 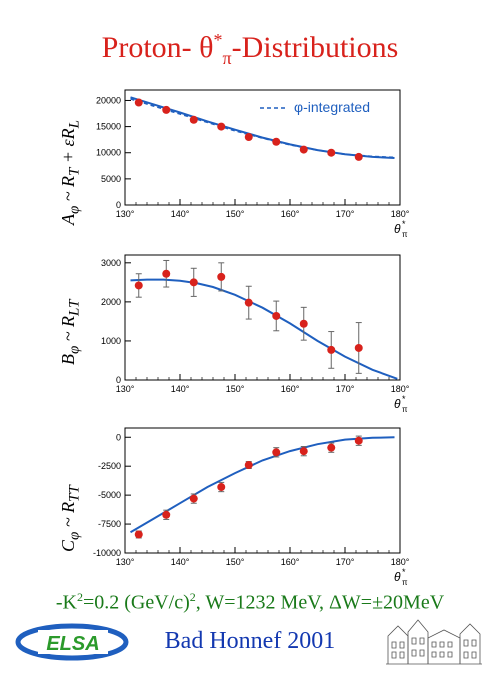 What do you see at coordinates (332, 107) in the screenshot?
I see `legend-label: φ-integrated` at bounding box center [332, 107].